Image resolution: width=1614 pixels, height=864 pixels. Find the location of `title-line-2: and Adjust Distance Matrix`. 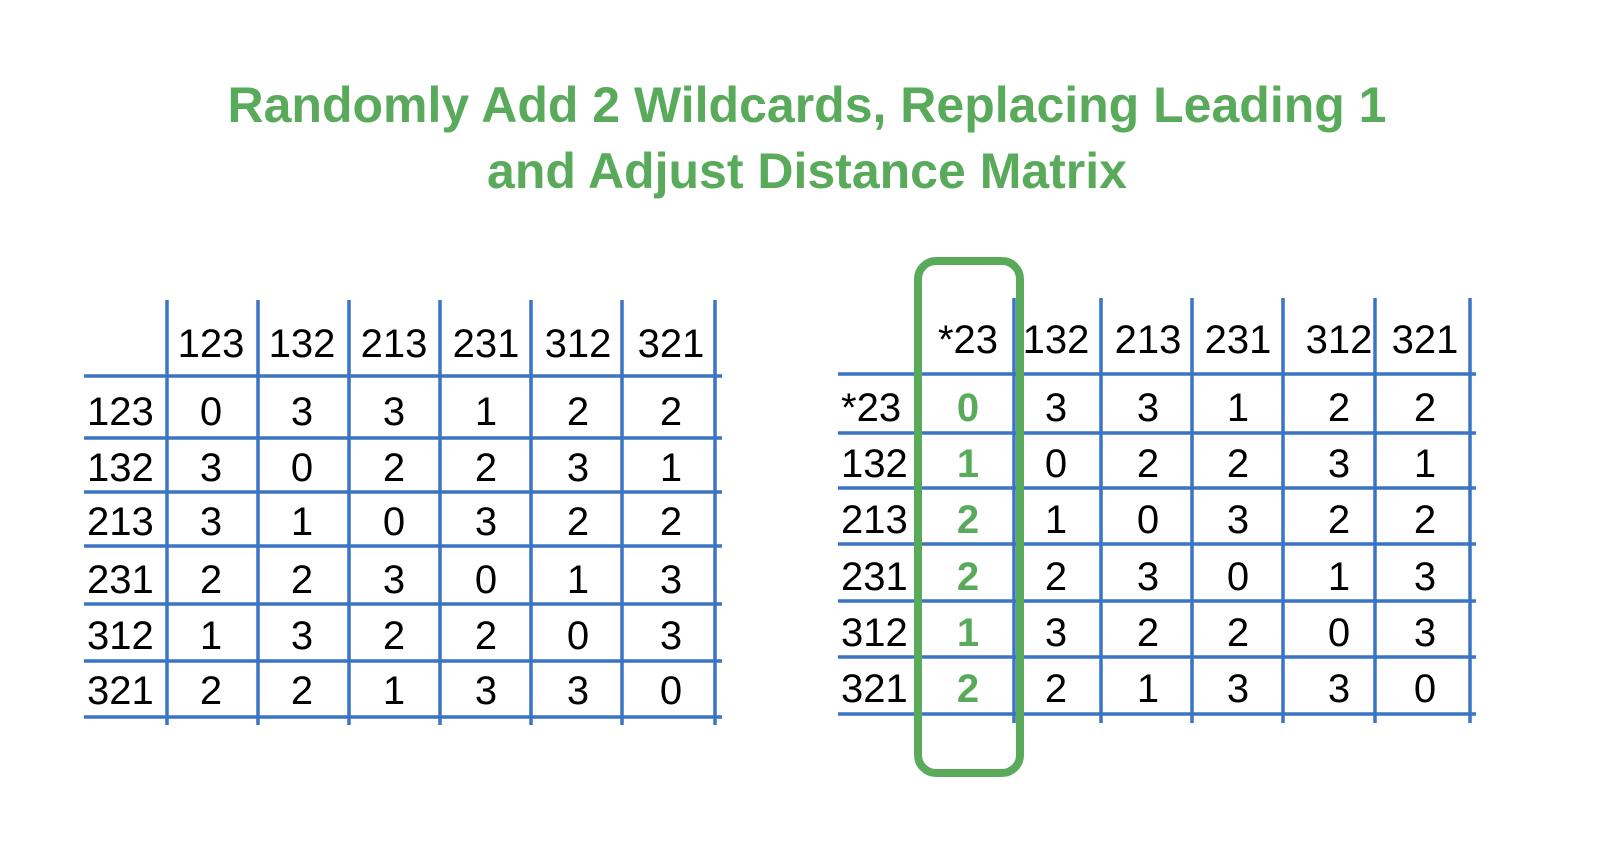

title-line-2: and Adjust Distance Matrix is located at coordinates (807, 171).